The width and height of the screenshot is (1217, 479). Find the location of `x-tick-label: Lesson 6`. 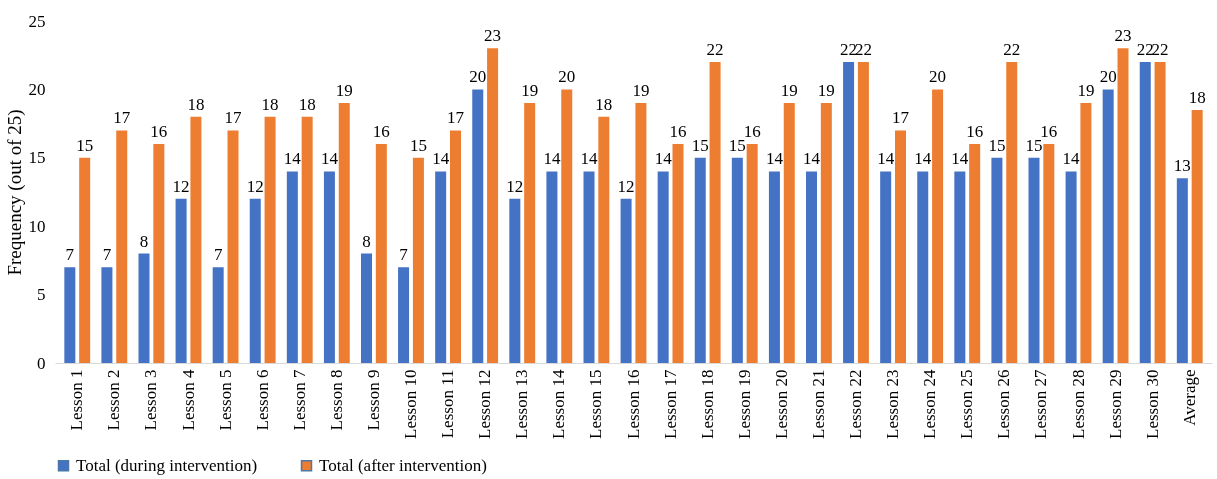

x-tick-label: Lesson 6 is located at coordinates (262, 400).